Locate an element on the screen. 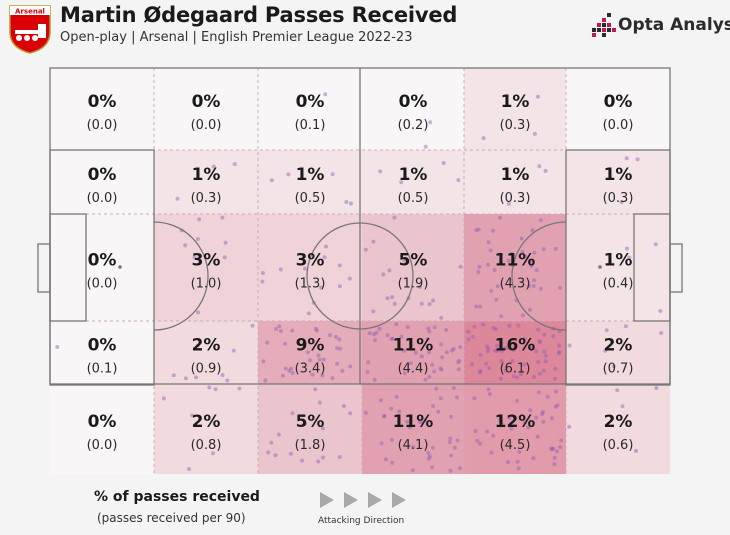  zone-per90: (1.3) is located at coordinates (310, 284).